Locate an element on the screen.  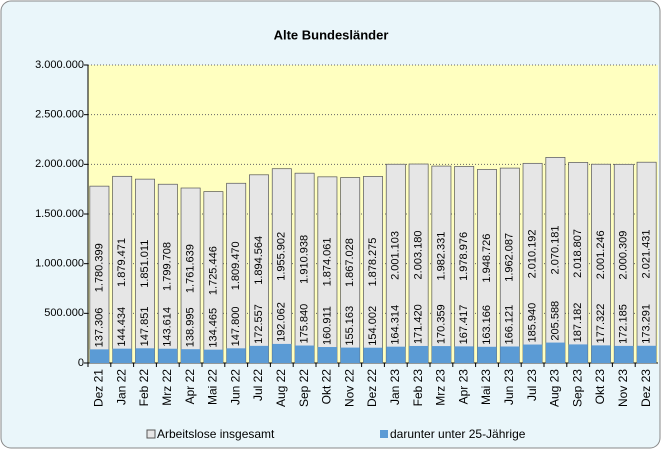
x-tick-label: Dez 21 is located at coordinates (99, 388).